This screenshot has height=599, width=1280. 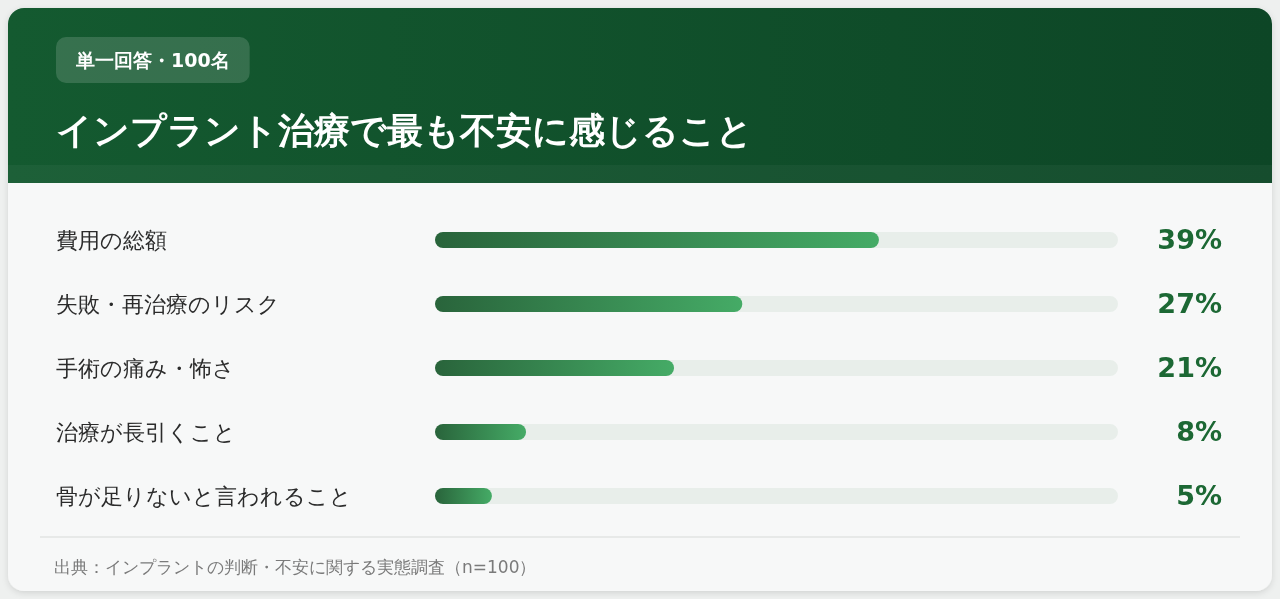 I want to click on y-tick-label: 手術の痛み・怖さ, so click(x=145, y=368).